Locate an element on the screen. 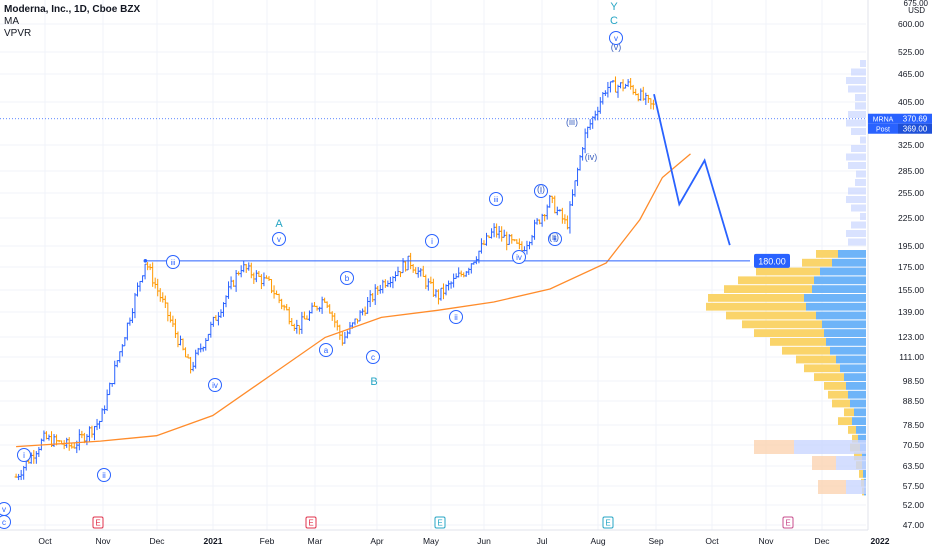 This screenshot has width=932, height=550. wave-label-roman: (iii) is located at coordinates (572, 122).